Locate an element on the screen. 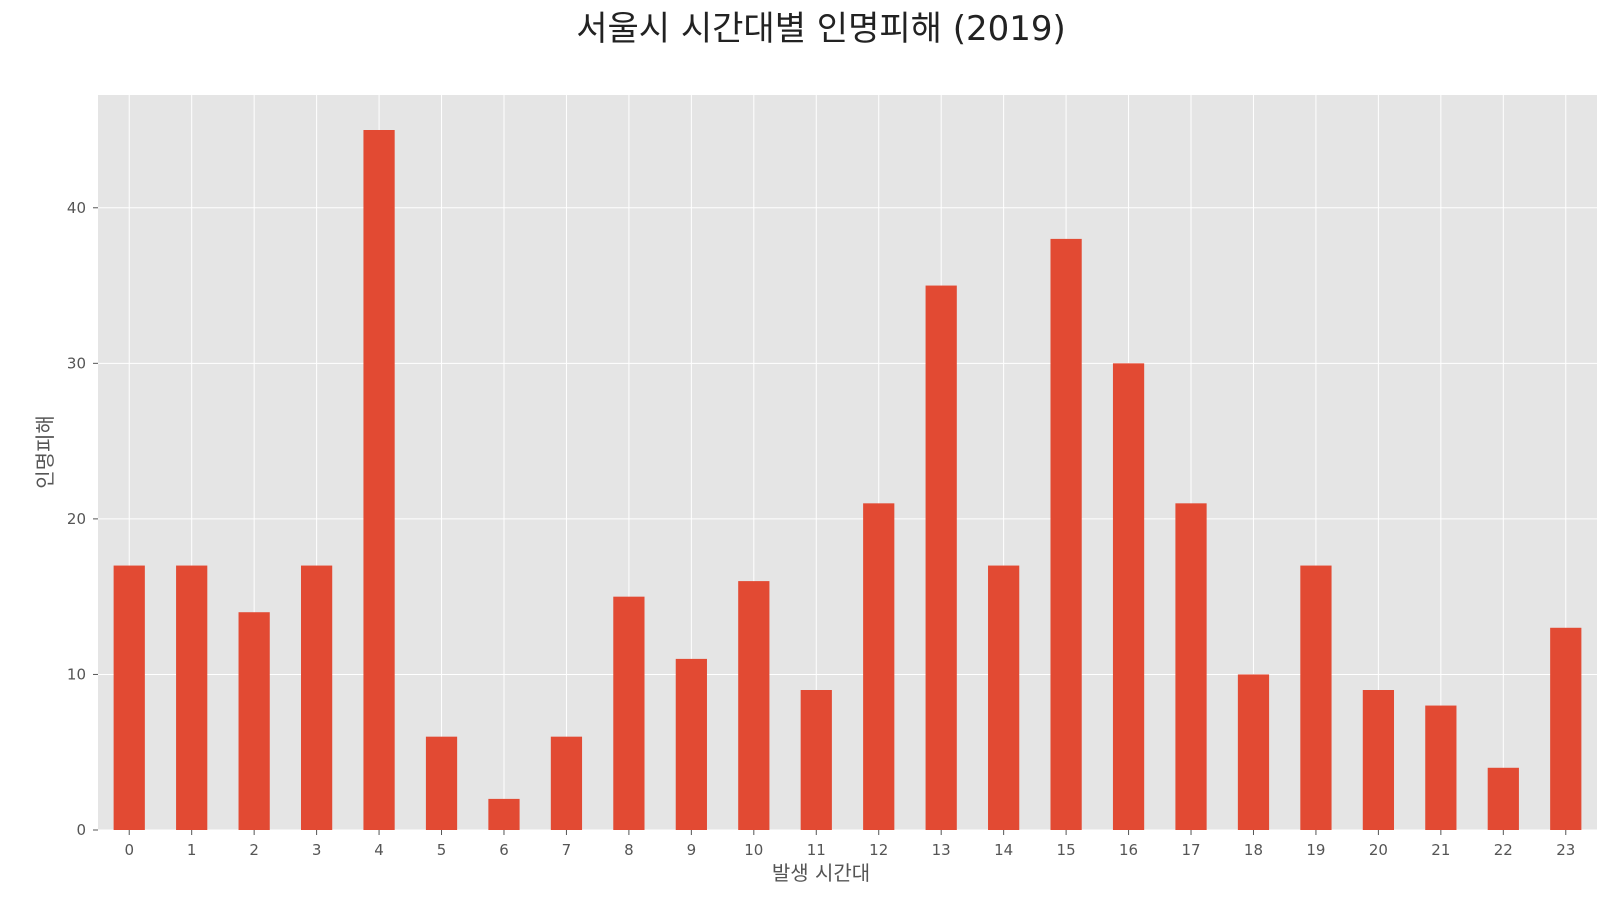 The width and height of the screenshot is (1607, 898). x-tick-label: 16 is located at coordinates (1128, 850).